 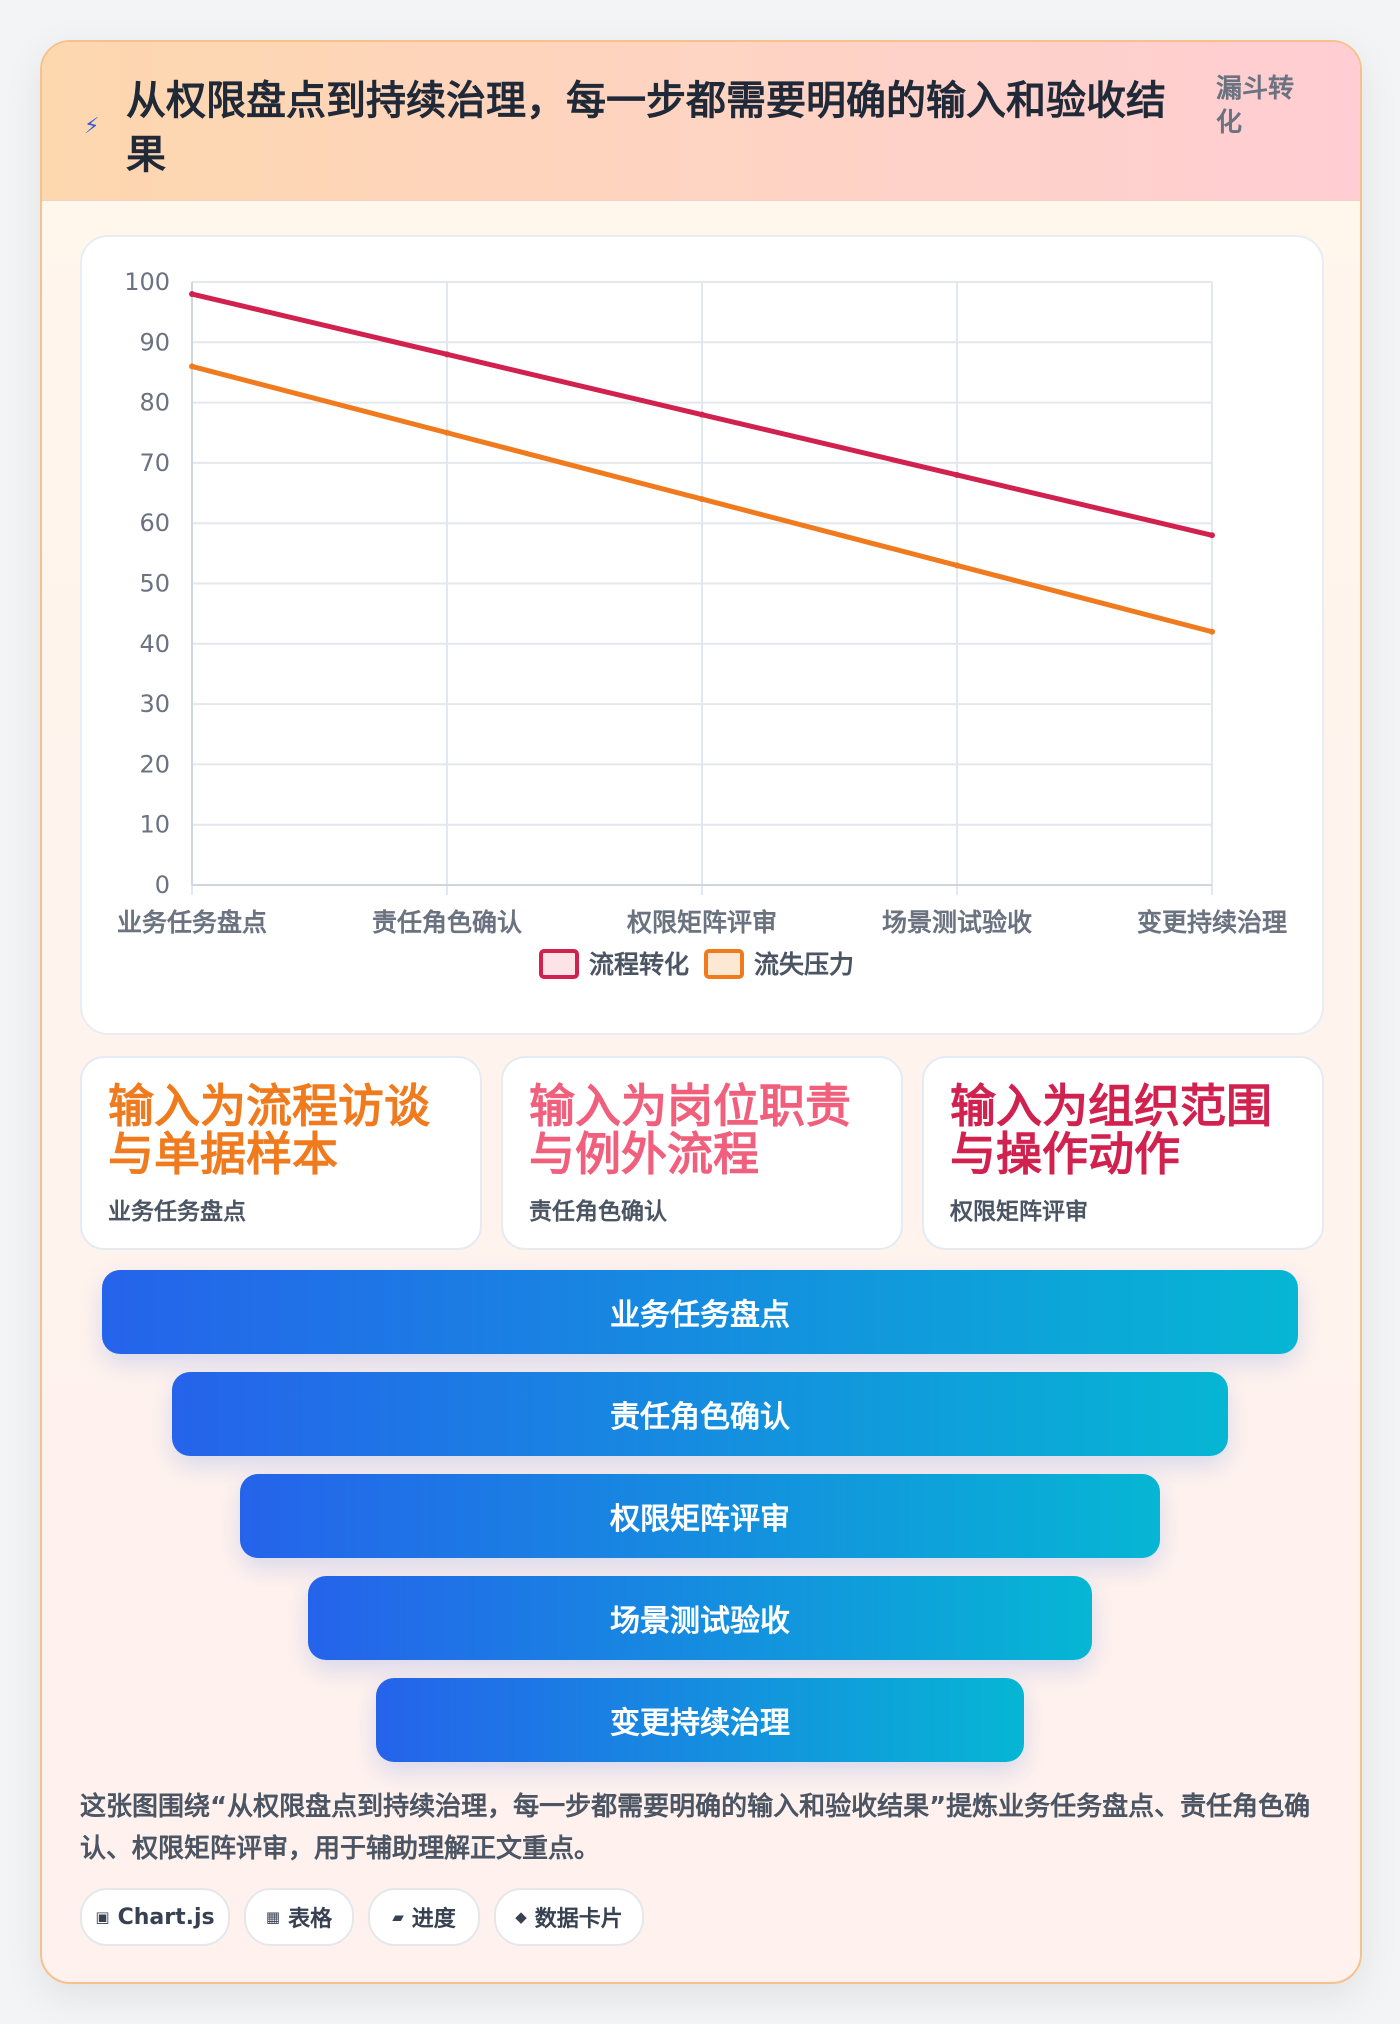 I want to click on funnel-stage: 场景测试验收, so click(x=700, y=1618).